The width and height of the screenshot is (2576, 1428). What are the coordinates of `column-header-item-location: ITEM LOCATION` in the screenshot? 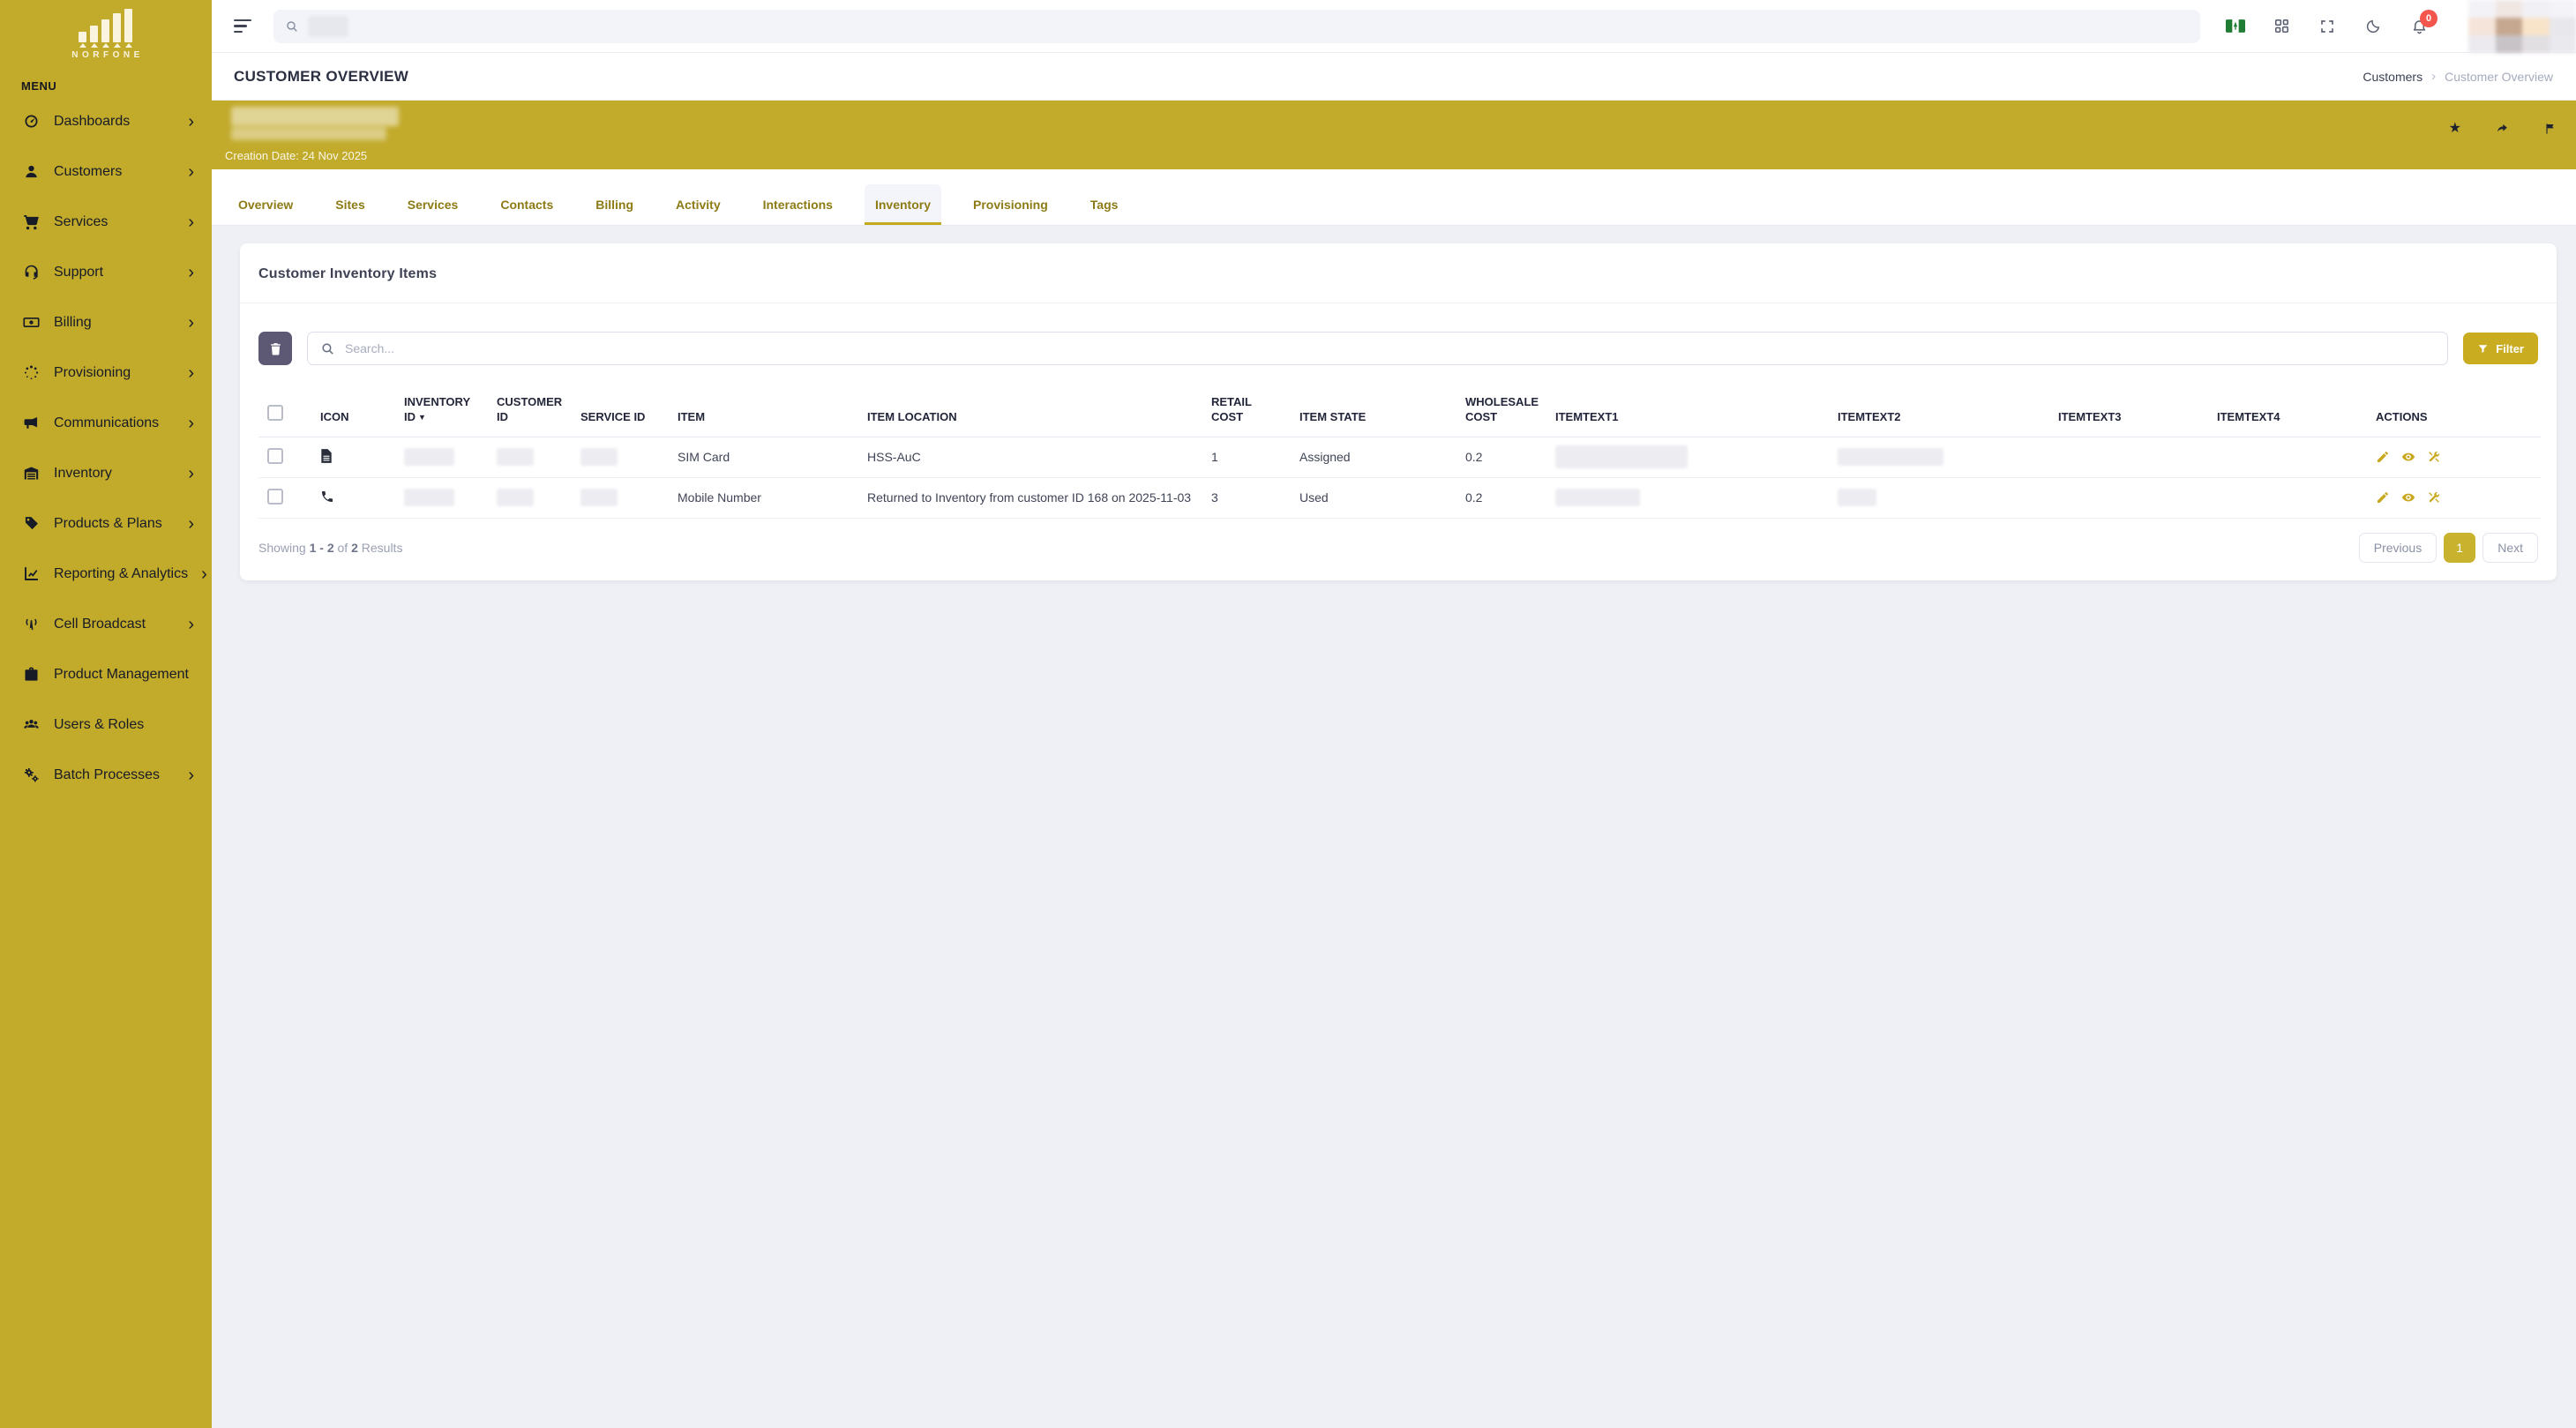 It's located at (1030, 413).